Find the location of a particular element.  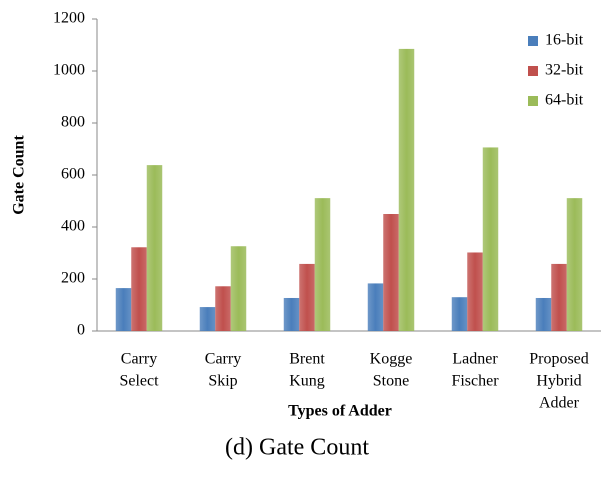

legend-label: 64-bit is located at coordinates (564, 100).